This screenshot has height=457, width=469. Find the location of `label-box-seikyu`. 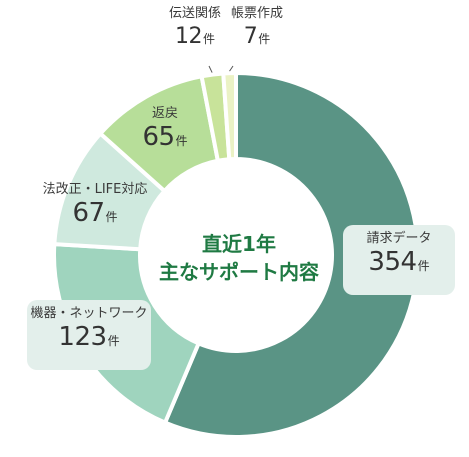

label-box-seikyu is located at coordinates (399, 260).